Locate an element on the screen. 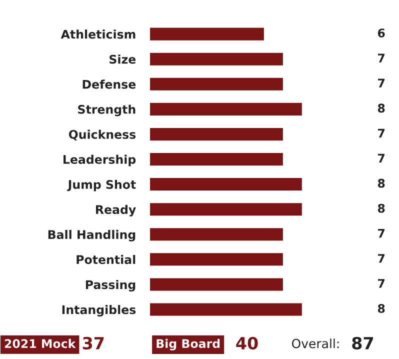  y-tick-label: Athleticism is located at coordinates (98, 34).